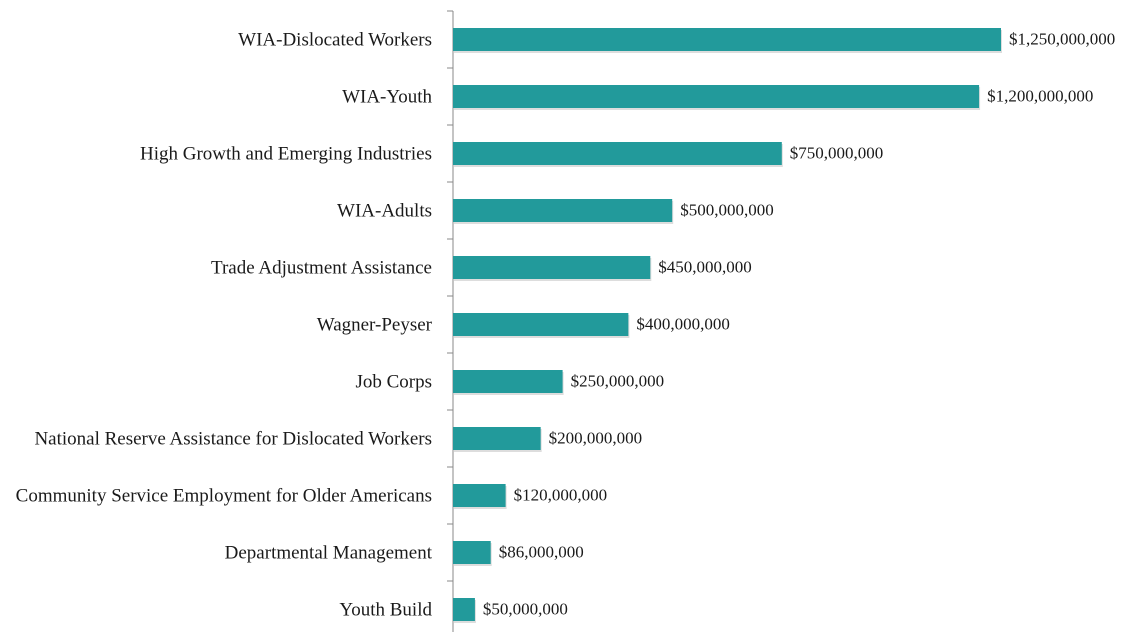  Describe the element at coordinates (335, 39) in the screenshot. I see `category-label: WIA-Dislocated Workers` at that location.